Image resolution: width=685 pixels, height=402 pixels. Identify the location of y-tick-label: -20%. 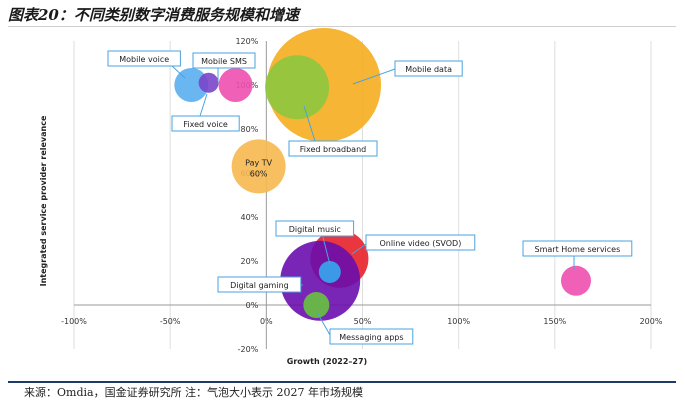
(248, 349).